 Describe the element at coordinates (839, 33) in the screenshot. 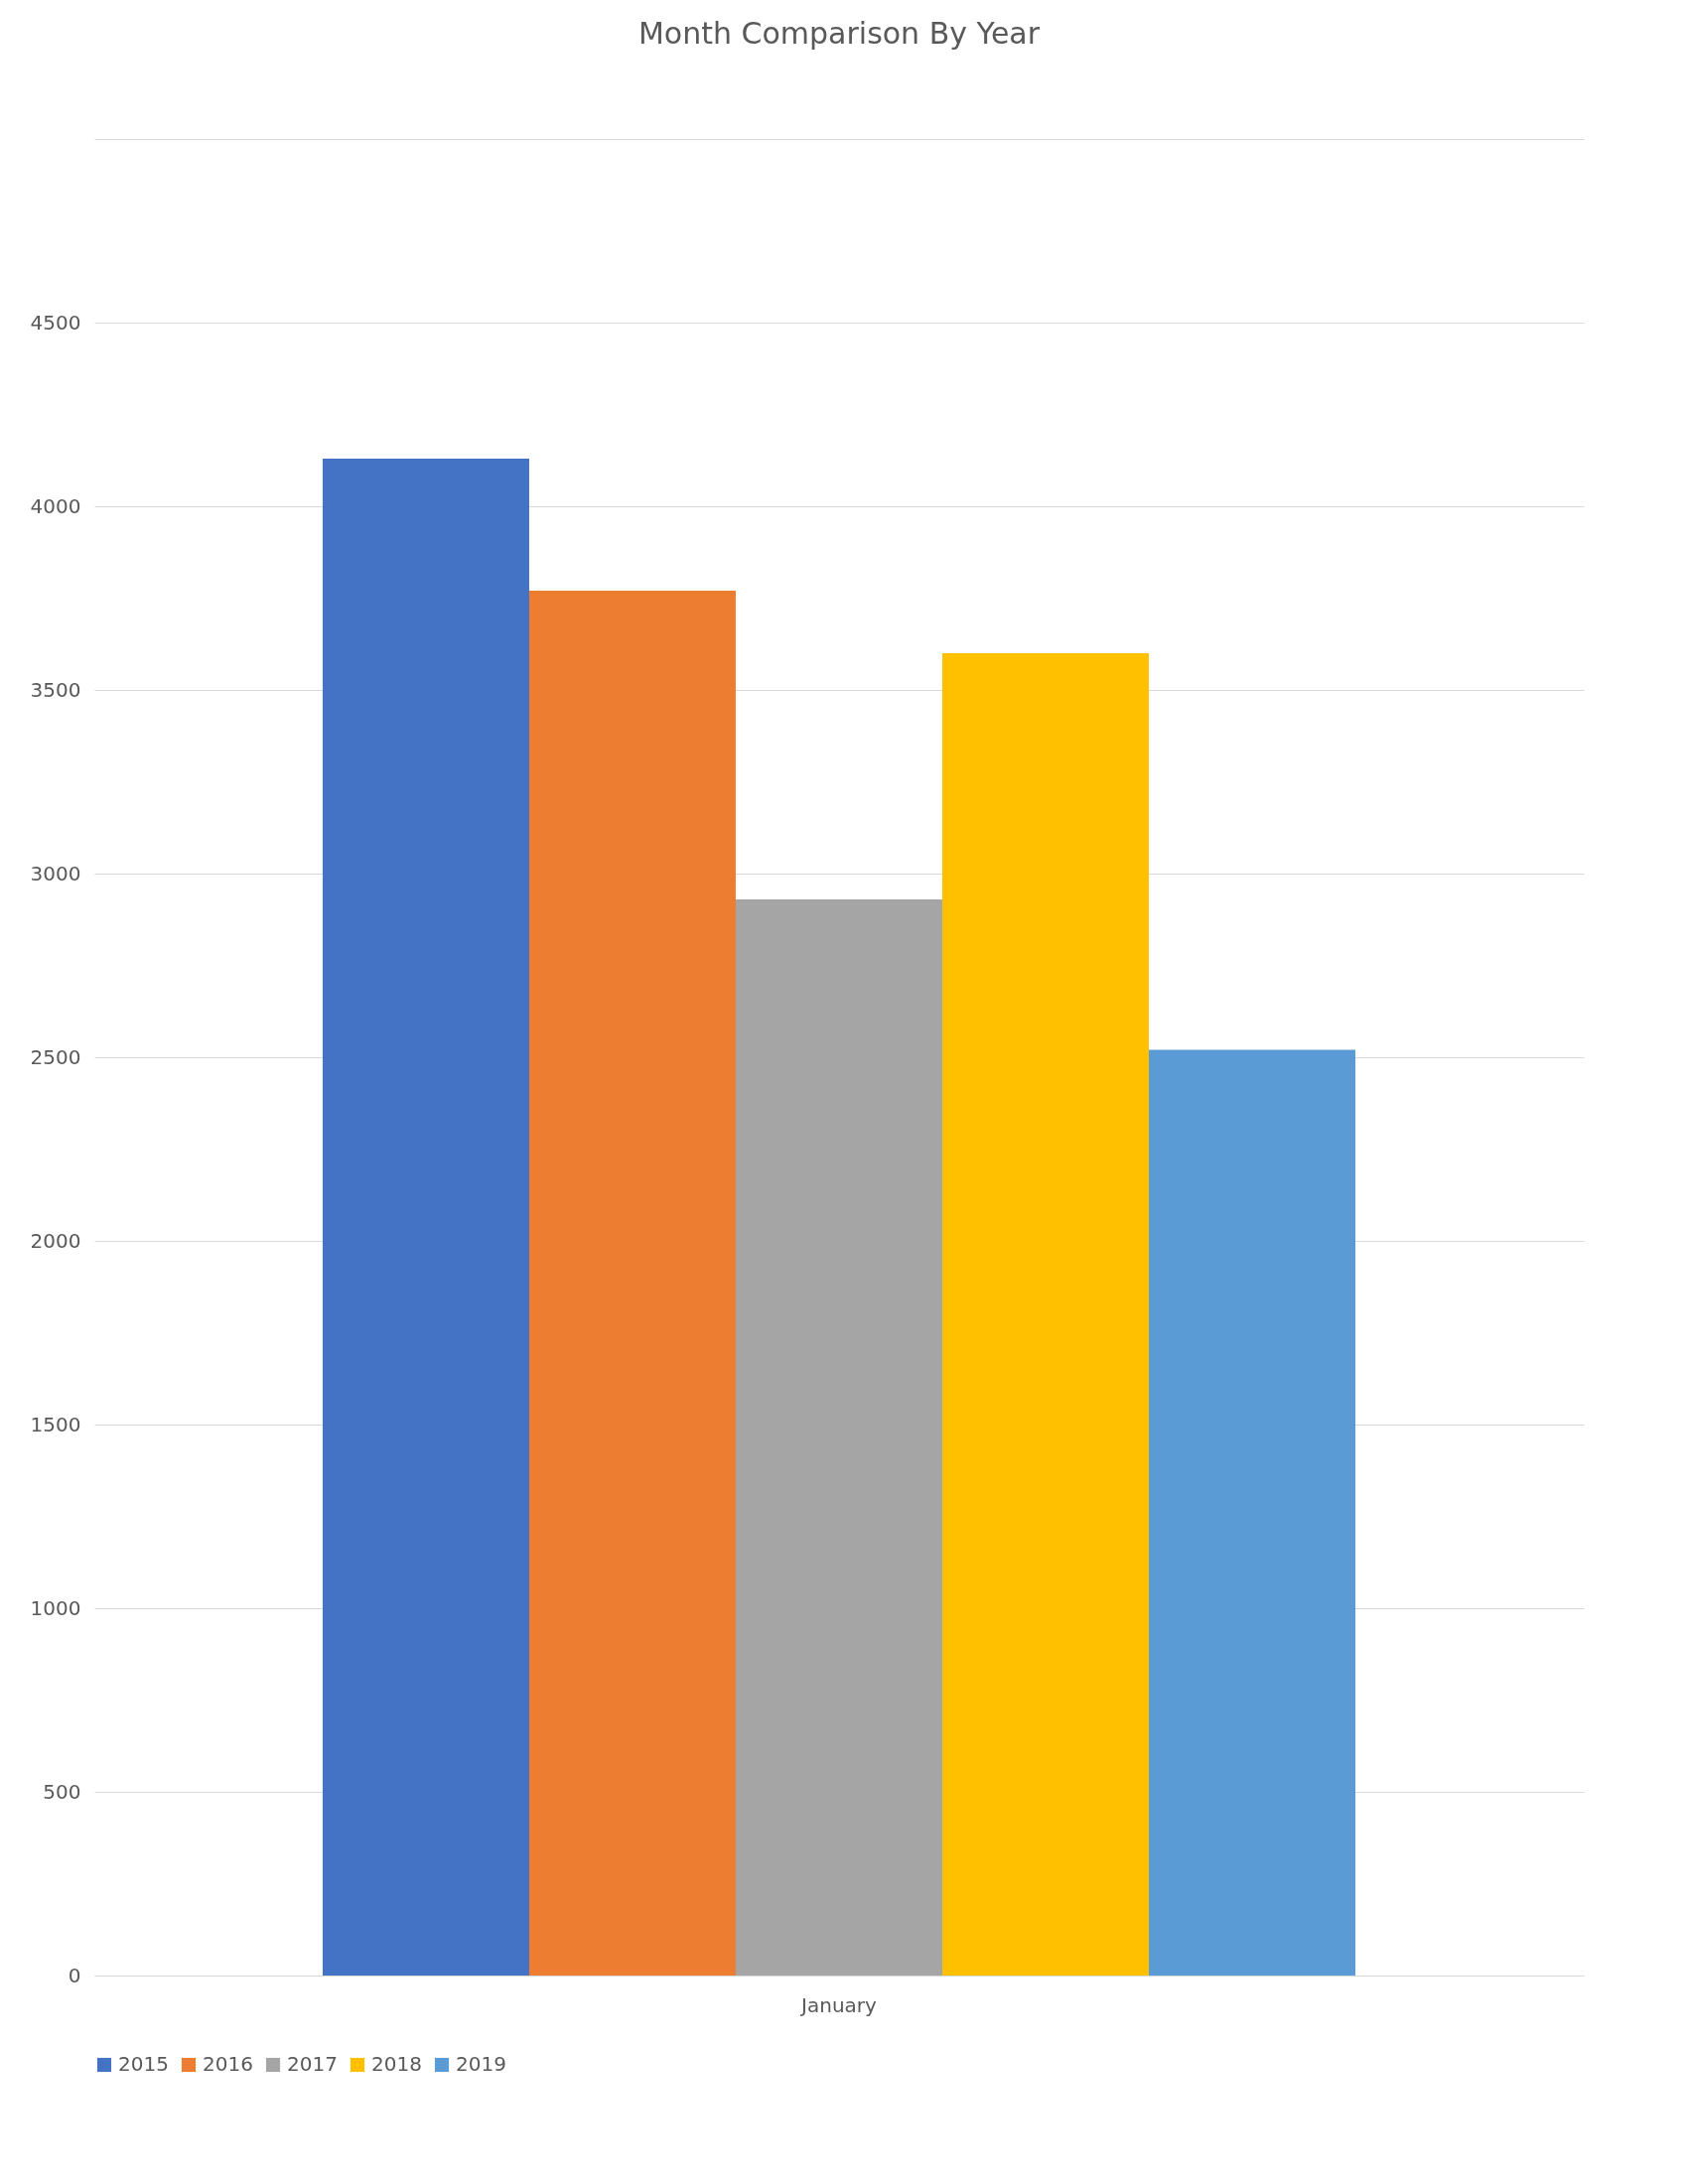

I see `chart-title: Month Comparison By Year` at that location.